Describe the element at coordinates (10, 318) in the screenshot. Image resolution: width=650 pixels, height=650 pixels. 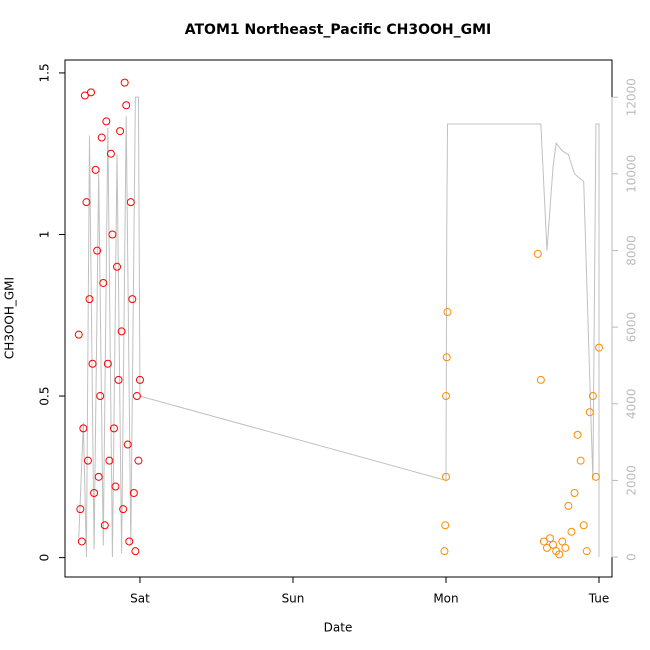
I see `y-axis-label: CH3OOH_GMI` at that location.